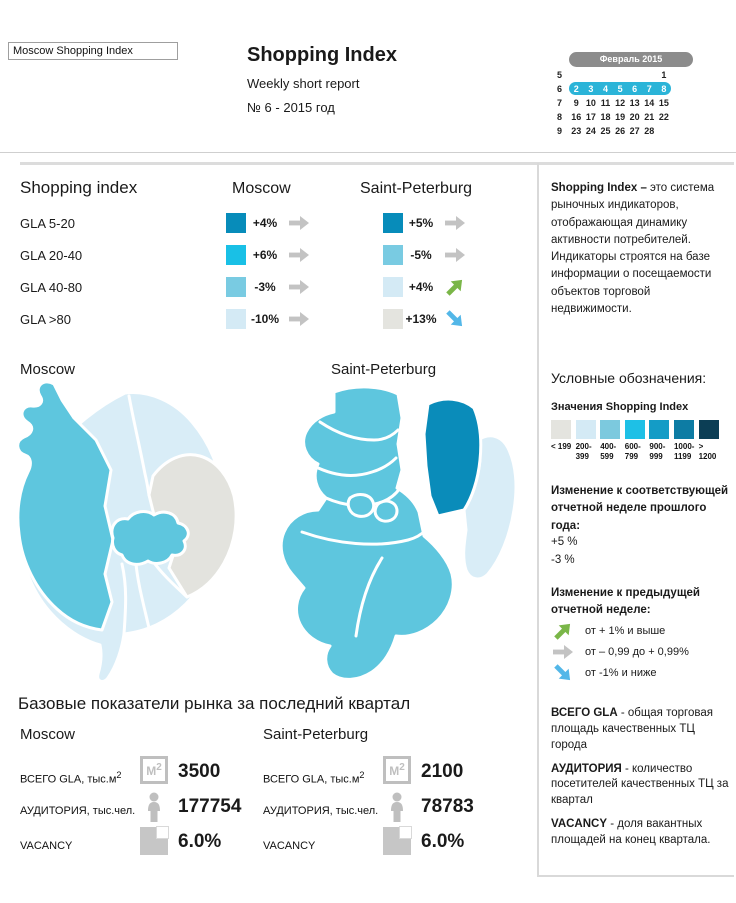 This screenshot has width=736, height=903. What do you see at coordinates (634, 116) in the screenshot?
I see `calendar-day: 20` at bounding box center [634, 116].